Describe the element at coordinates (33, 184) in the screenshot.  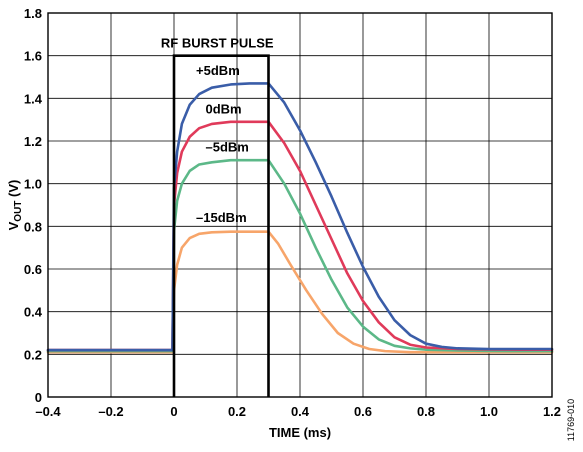
I see `y-tick-label: 1.0` at that location.